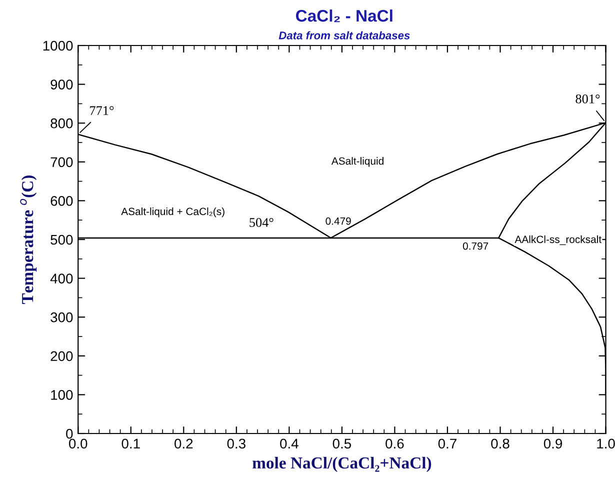  What do you see at coordinates (357, 162) in the screenshot?
I see `annotation: ASalt-liquid` at bounding box center [357, 162].